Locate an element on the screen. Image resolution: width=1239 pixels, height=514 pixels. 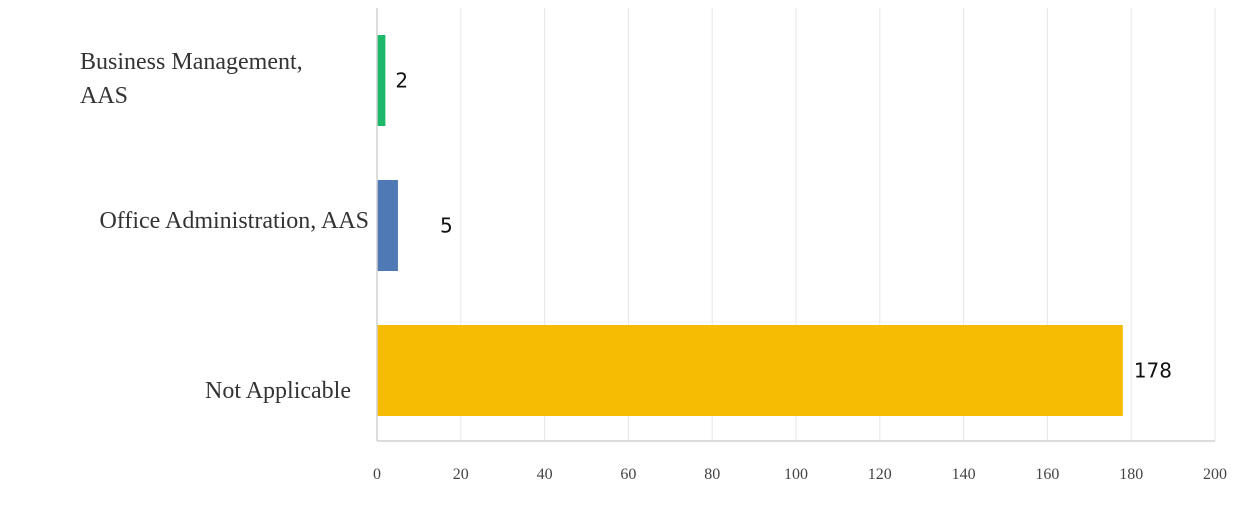
x-tick-label-80: 80 is located at coordinates (712, 474).